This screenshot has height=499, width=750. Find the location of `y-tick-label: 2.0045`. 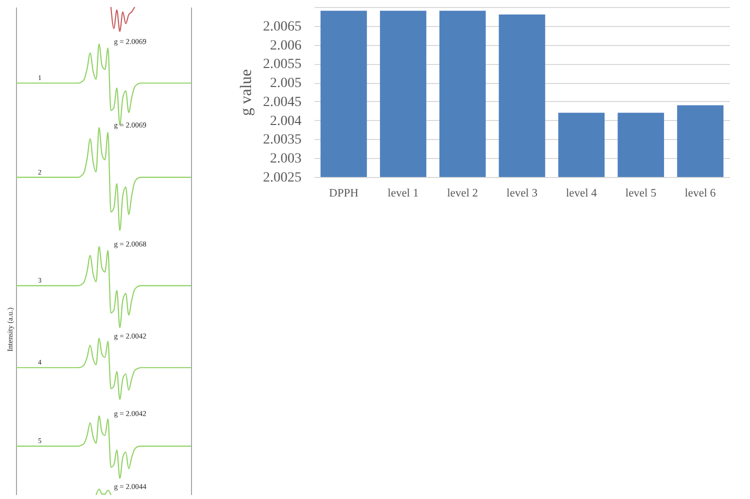

y-tick-label: 2.0045 is located at coordinates (282, 102).